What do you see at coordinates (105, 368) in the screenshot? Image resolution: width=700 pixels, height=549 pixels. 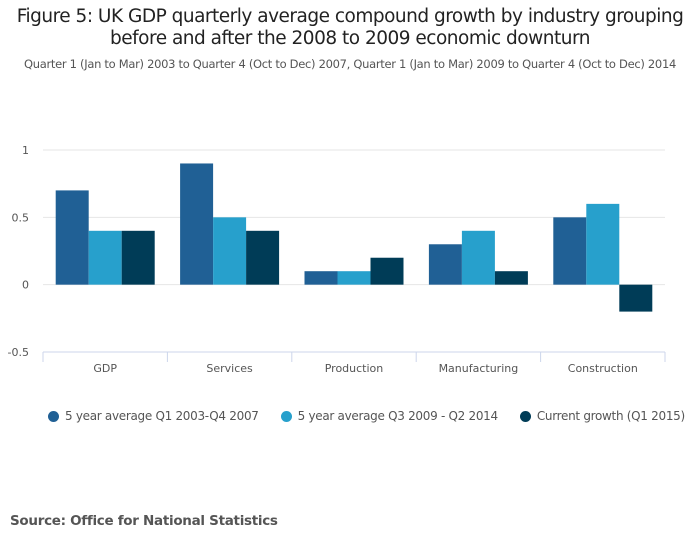 I see `x-tick-label: GDP` at bounding box center [105, 368].